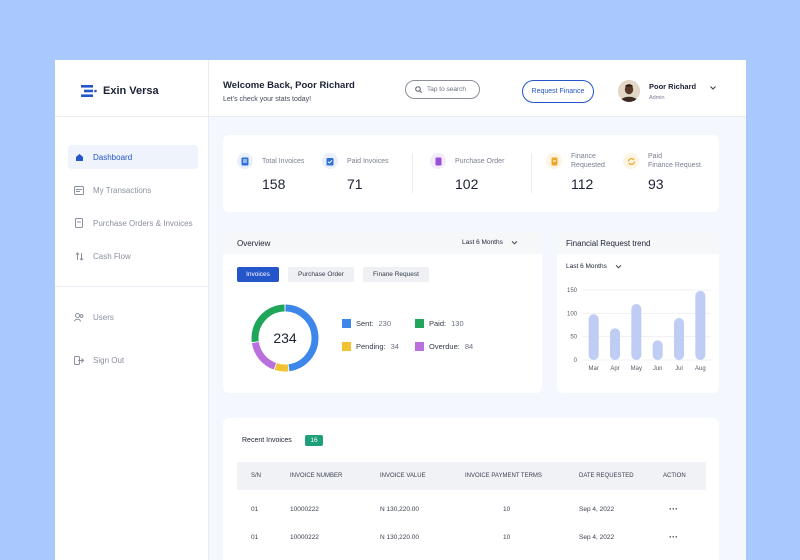 The height and width of the screenshot is (560, 800). Describe the element at coordinates (79, 317) in the screenshot. I see `users-icon` at that location.